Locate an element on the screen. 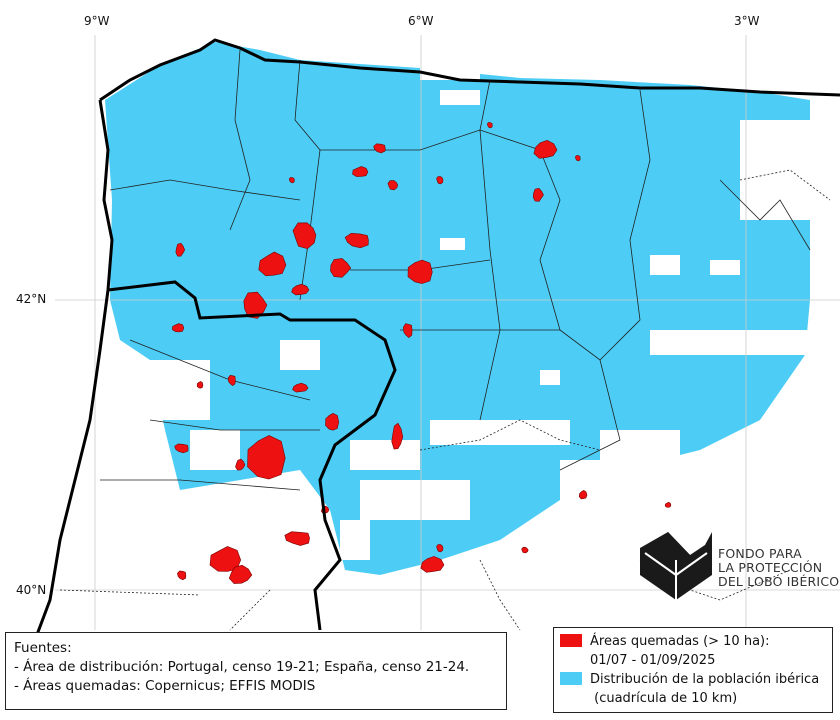 This screenshot has width=840, height=720. lat-label-42n: 42°N is located at coordinates (31, 299).